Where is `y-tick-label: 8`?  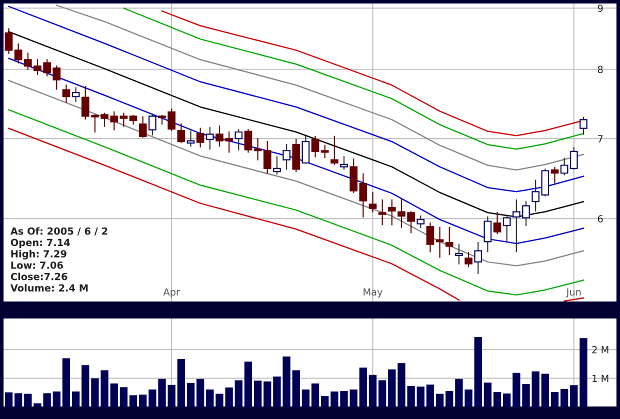 y-tick-label: 8 is located at coordinates (600, 70).